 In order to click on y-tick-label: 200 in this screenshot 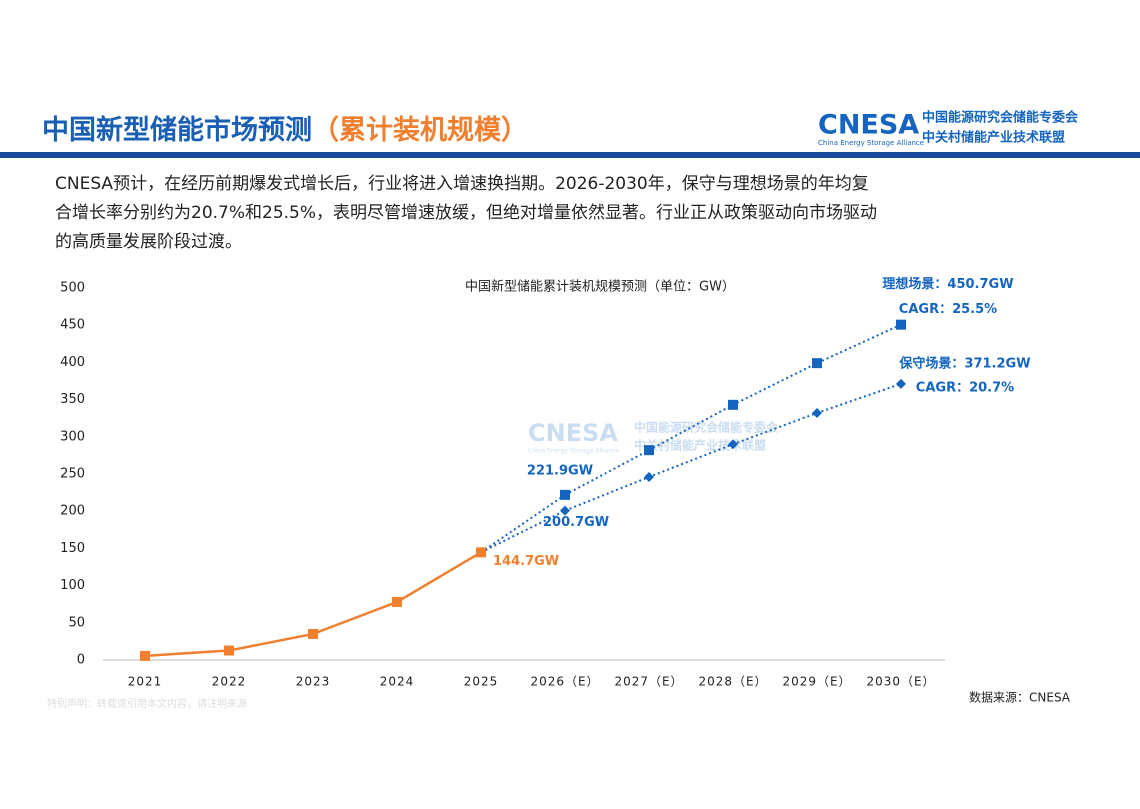, I will do `click(72, 511)`.